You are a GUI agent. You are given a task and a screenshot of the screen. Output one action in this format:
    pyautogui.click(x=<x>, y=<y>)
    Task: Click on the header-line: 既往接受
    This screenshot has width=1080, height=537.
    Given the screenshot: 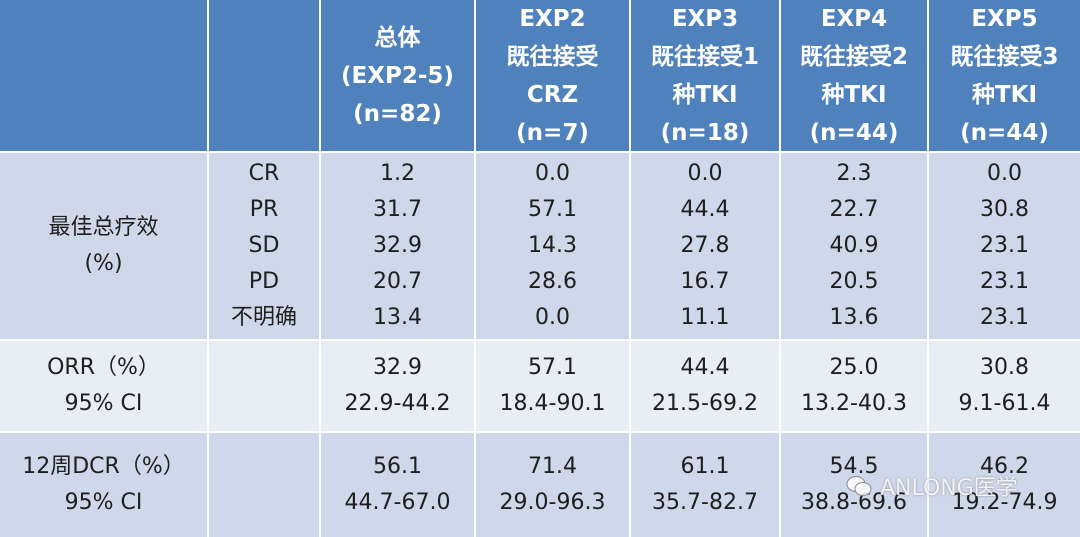 What is the action you would take?
    pyautogui.click(x=552, y=56)
    